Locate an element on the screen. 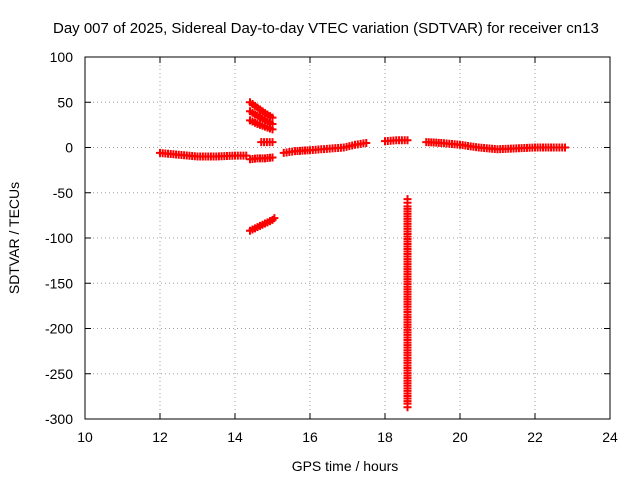 The height and width of the screenshot is (480, 640). x-tick-label: 24 is located at coordinates (610, 437).